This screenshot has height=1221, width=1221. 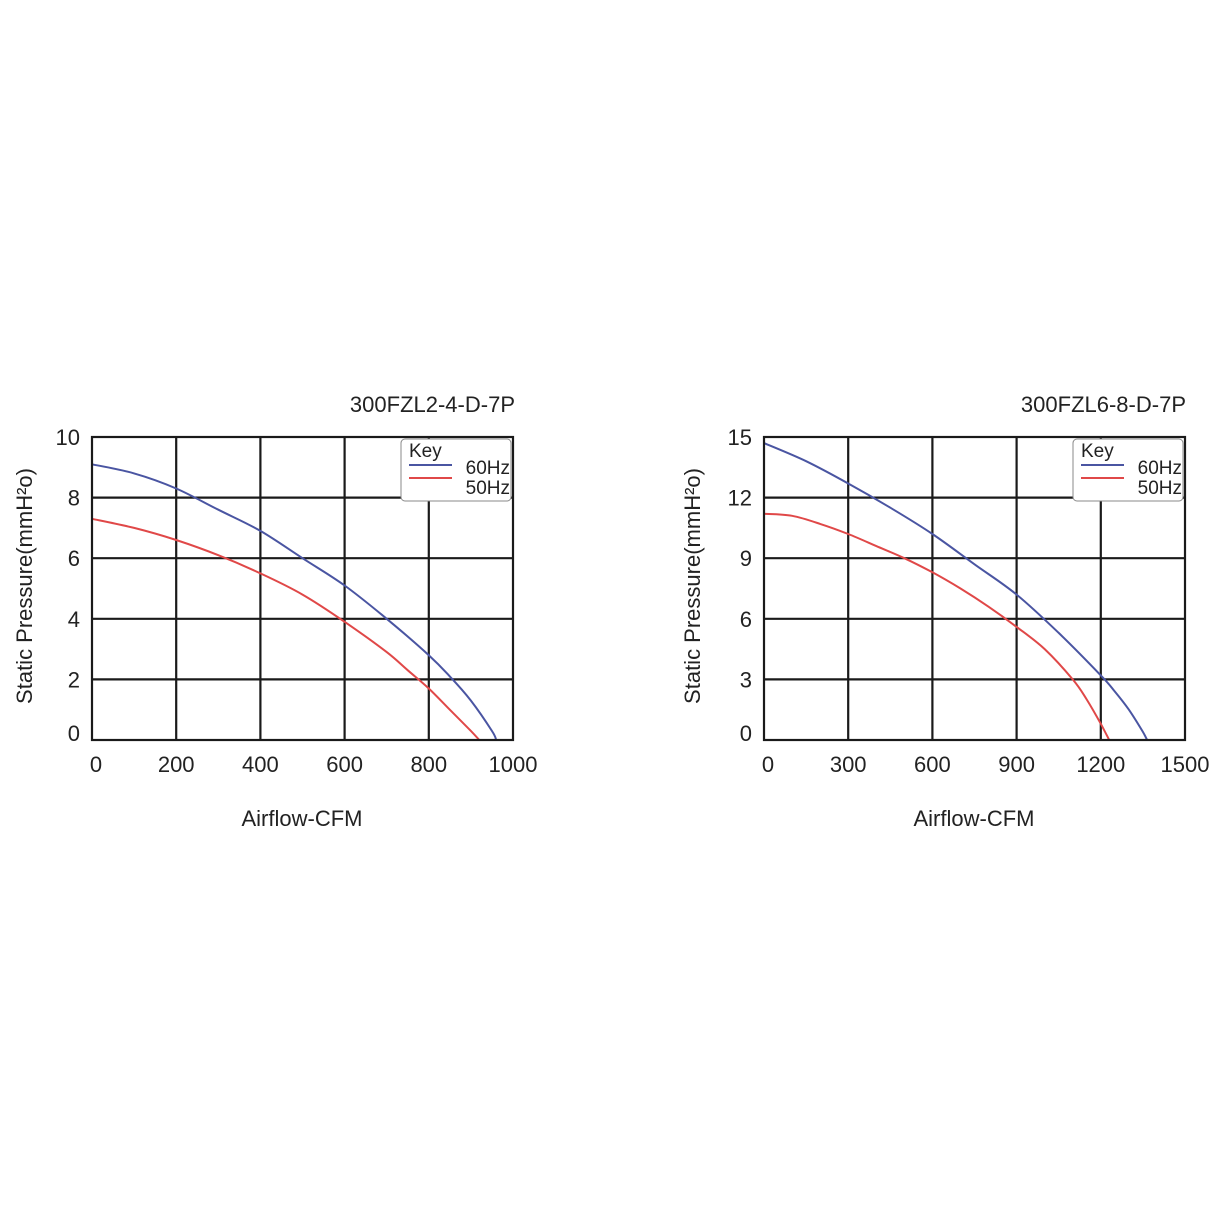 I want to click on y-tick-label: 4, so click(x=74, y=619).